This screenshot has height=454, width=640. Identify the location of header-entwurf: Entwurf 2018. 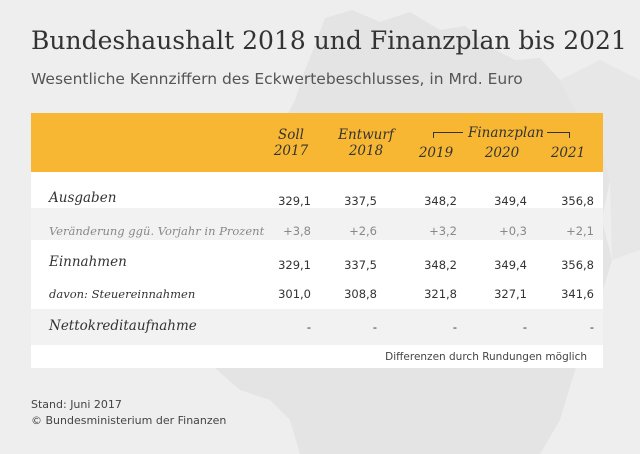
(366, 143).